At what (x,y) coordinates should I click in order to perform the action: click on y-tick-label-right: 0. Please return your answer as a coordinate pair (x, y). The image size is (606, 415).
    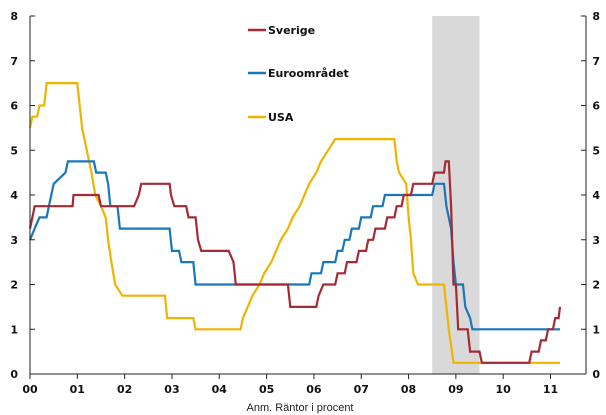
    Looking at the image, I should click on (596, 374).